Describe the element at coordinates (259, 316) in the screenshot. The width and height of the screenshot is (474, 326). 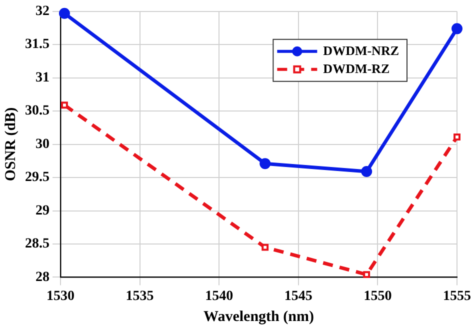
I see `x-axis-title: Wavelength (nm)` at that location.